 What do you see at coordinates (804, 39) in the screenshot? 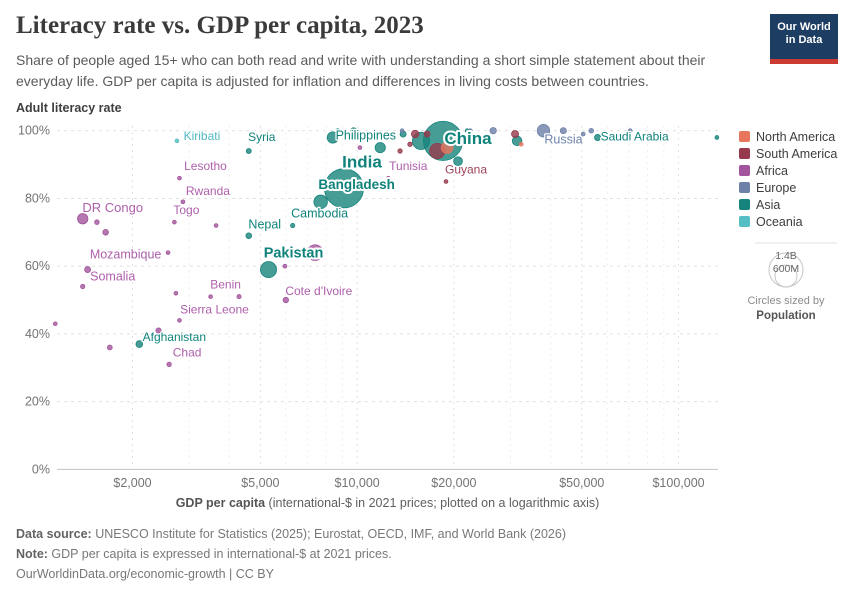
I see `owid-logo: Our World in Data` at bounding box center [804, 39].